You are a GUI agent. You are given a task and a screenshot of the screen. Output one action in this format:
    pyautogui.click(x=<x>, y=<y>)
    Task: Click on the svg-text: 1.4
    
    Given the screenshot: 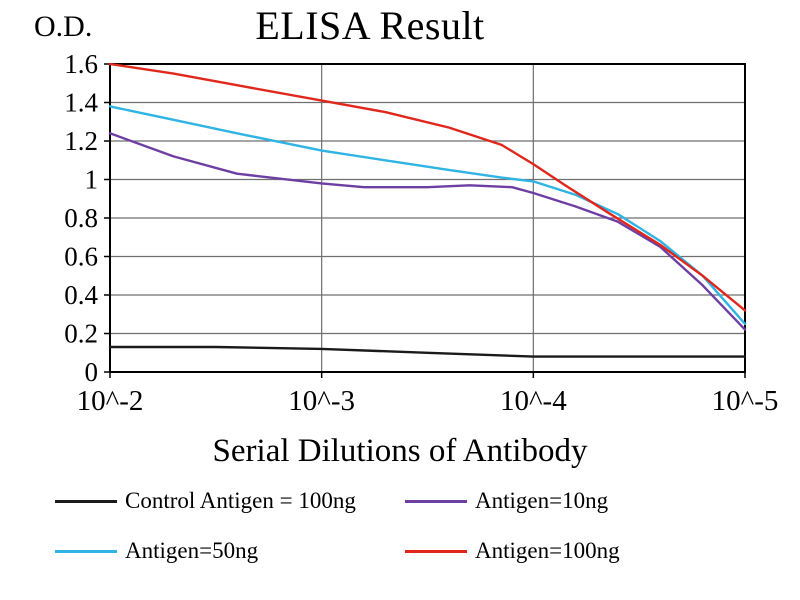 What is the action you would take?
    pyautogui.click(x=81, y=103)
    